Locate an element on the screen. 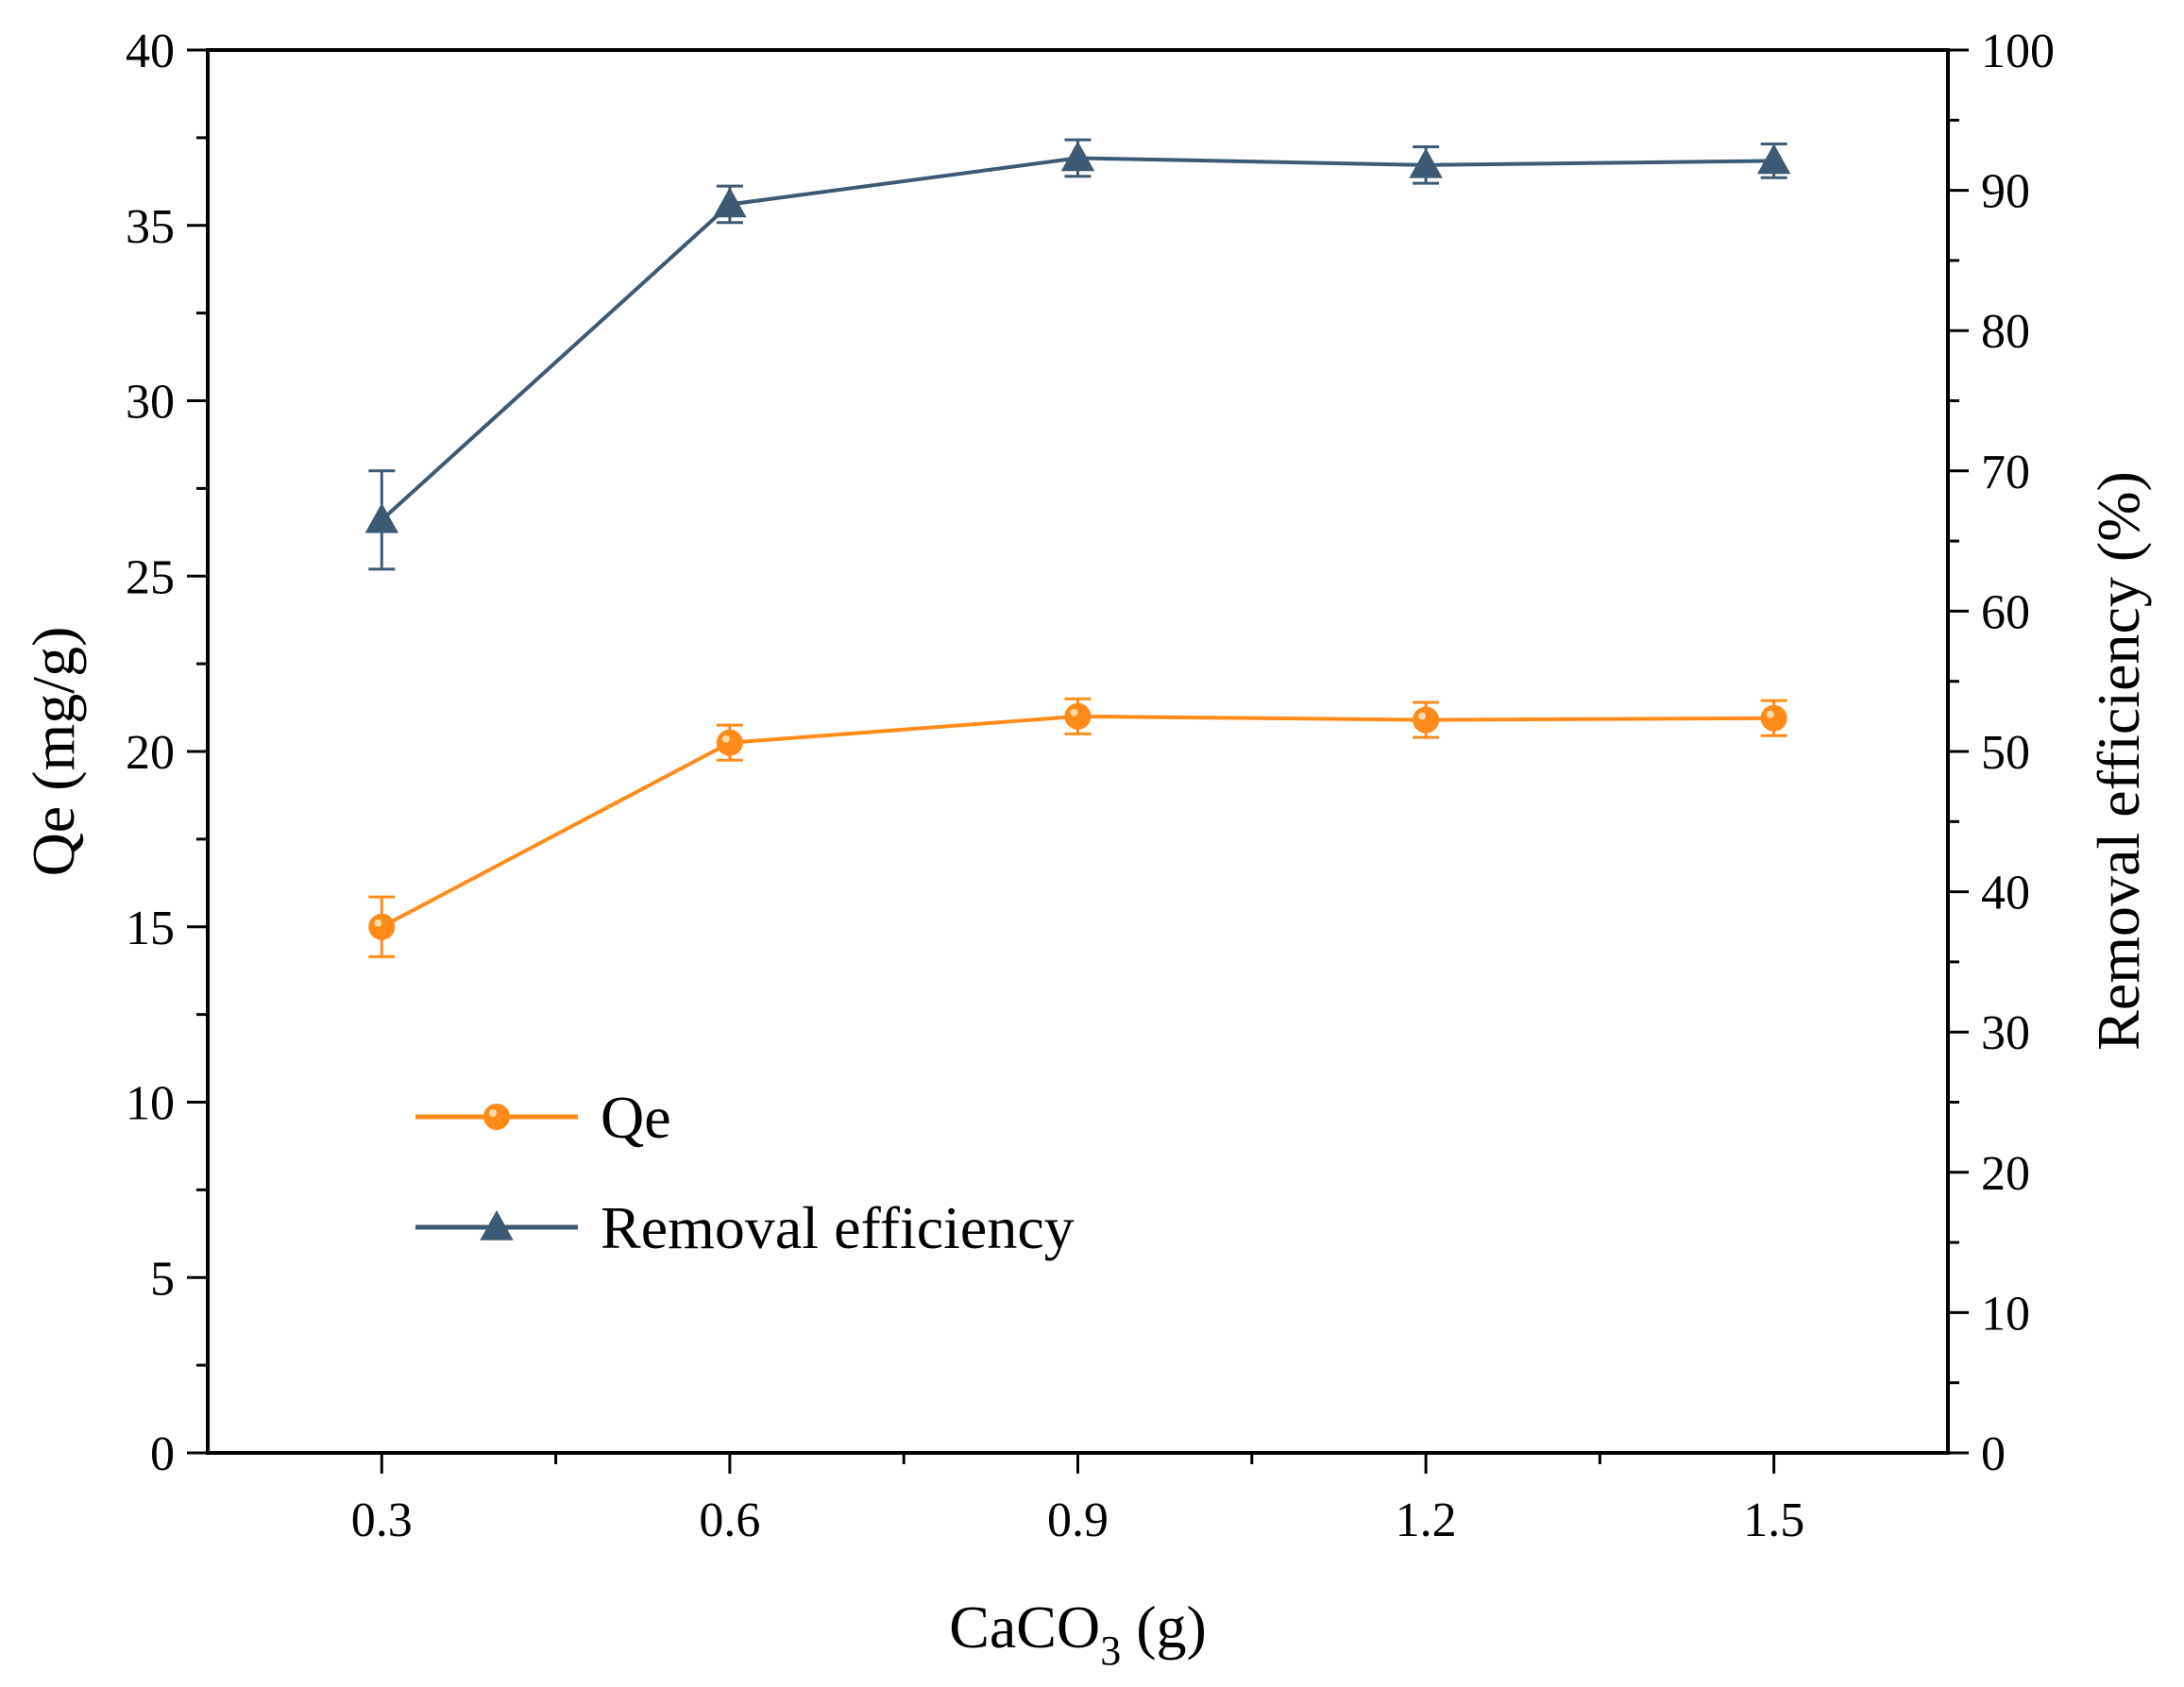  x-tick-label: 0.6 is located at coordinates (729, 1520).